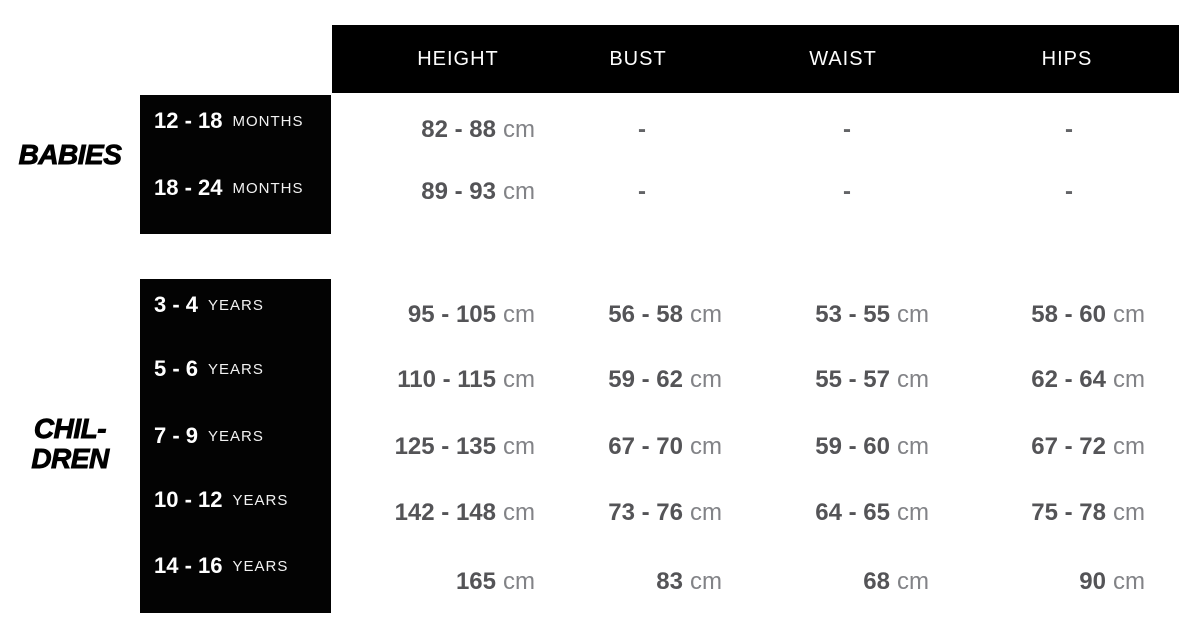 This screenshot has width=1200, height=642. I want to click on measurement-range: 110 - 115, so click(446, 379).